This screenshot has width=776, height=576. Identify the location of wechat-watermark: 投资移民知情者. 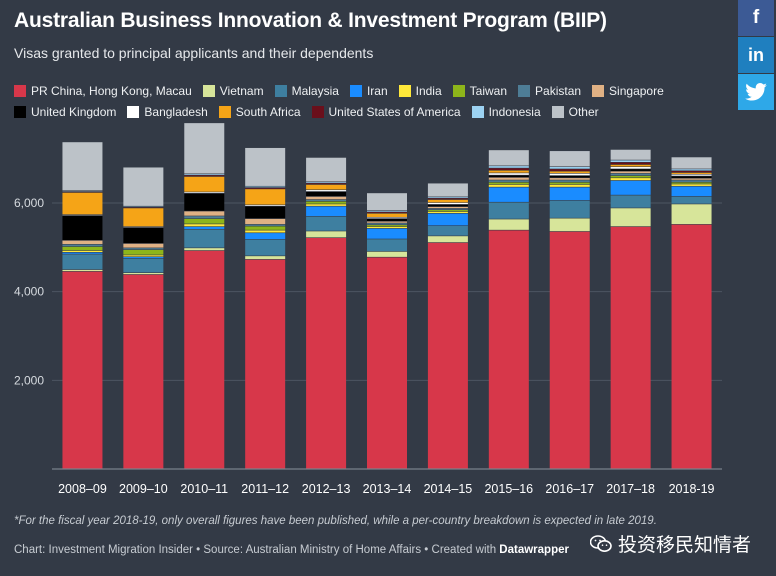
(670, 543).